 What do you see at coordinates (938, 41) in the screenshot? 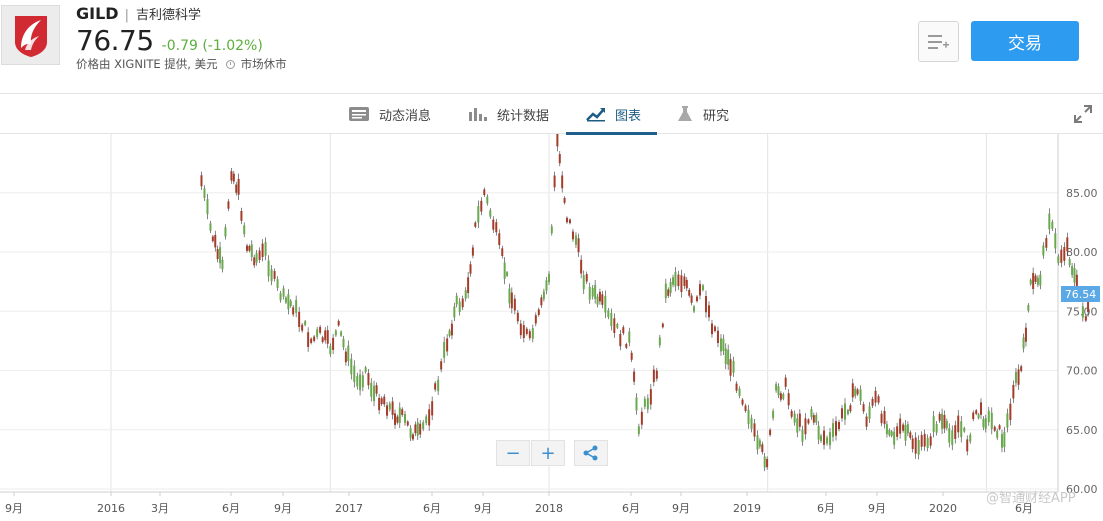
I see `add-to-watchlist-button` at bounding box center [938, 41].